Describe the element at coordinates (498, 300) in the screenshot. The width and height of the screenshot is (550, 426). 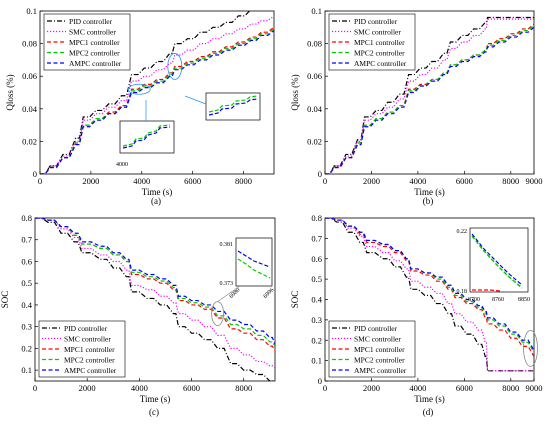
I see `inset-tick-label: 8760` at that location.